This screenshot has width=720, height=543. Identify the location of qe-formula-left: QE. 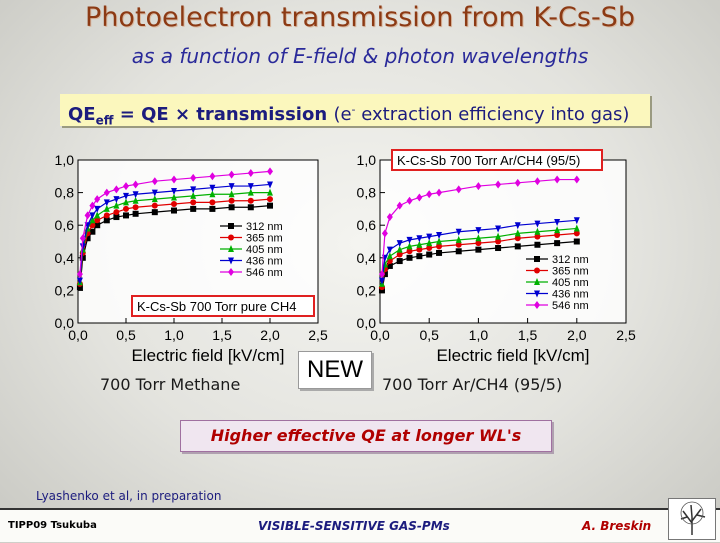
(82, 114).